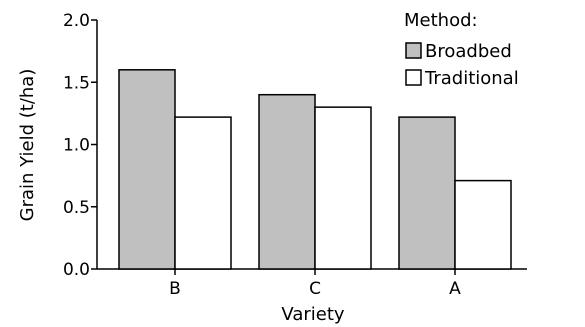 The width and height of the screenshot is (585, 327). I want to click on y-tick-label: 0.5, so click(76, 208).